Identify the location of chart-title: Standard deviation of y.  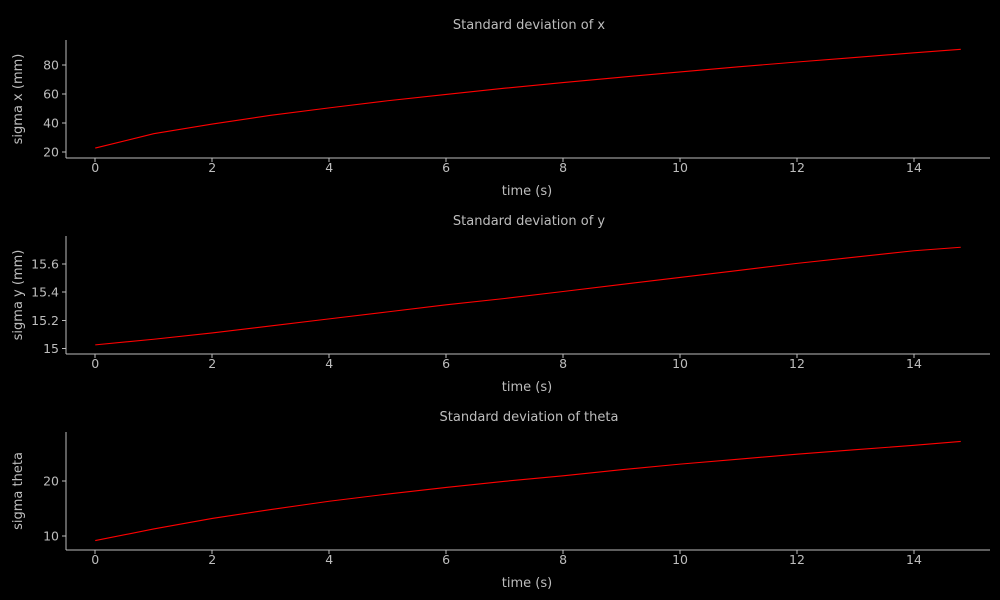
(529, 221).